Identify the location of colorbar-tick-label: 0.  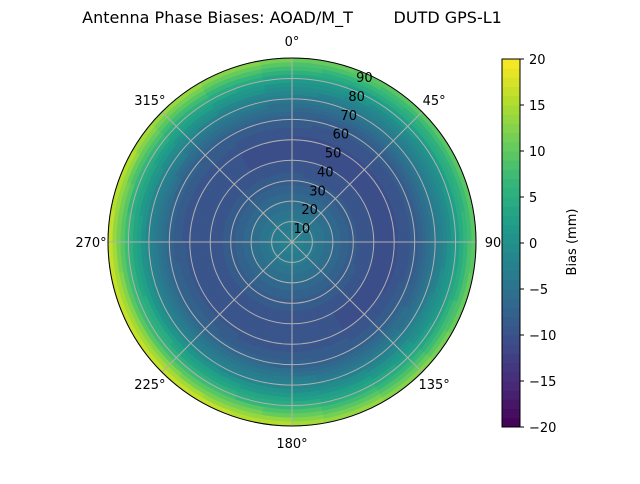
(533, 244).